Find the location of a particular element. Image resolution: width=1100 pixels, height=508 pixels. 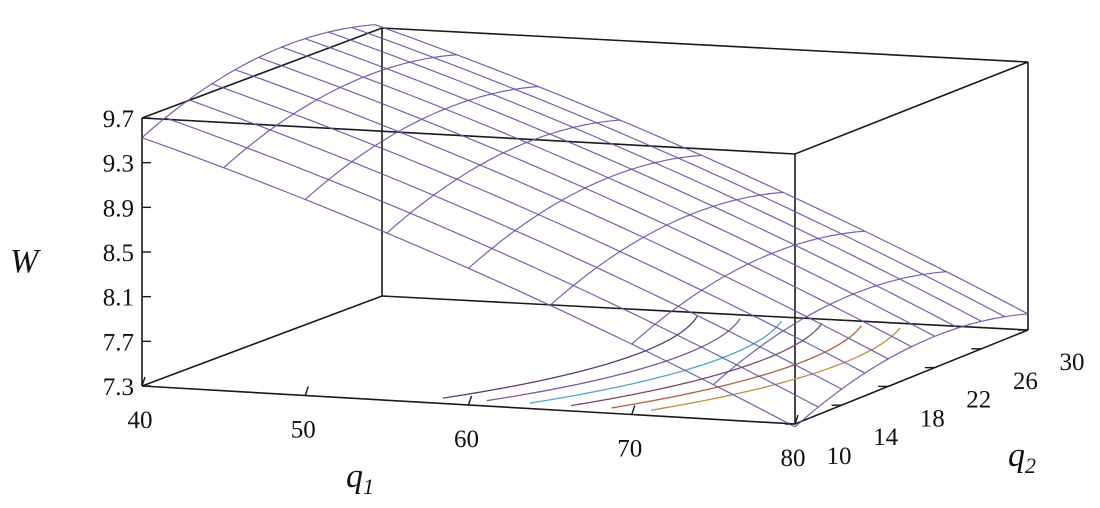

box-back-floor-edge is located at coordinates (585, 341).